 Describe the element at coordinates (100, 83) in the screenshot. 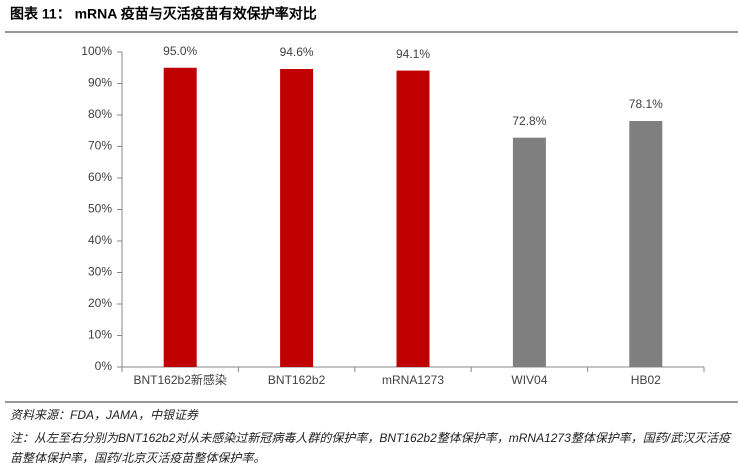

I see `y-tick-label: 90%` at that location.